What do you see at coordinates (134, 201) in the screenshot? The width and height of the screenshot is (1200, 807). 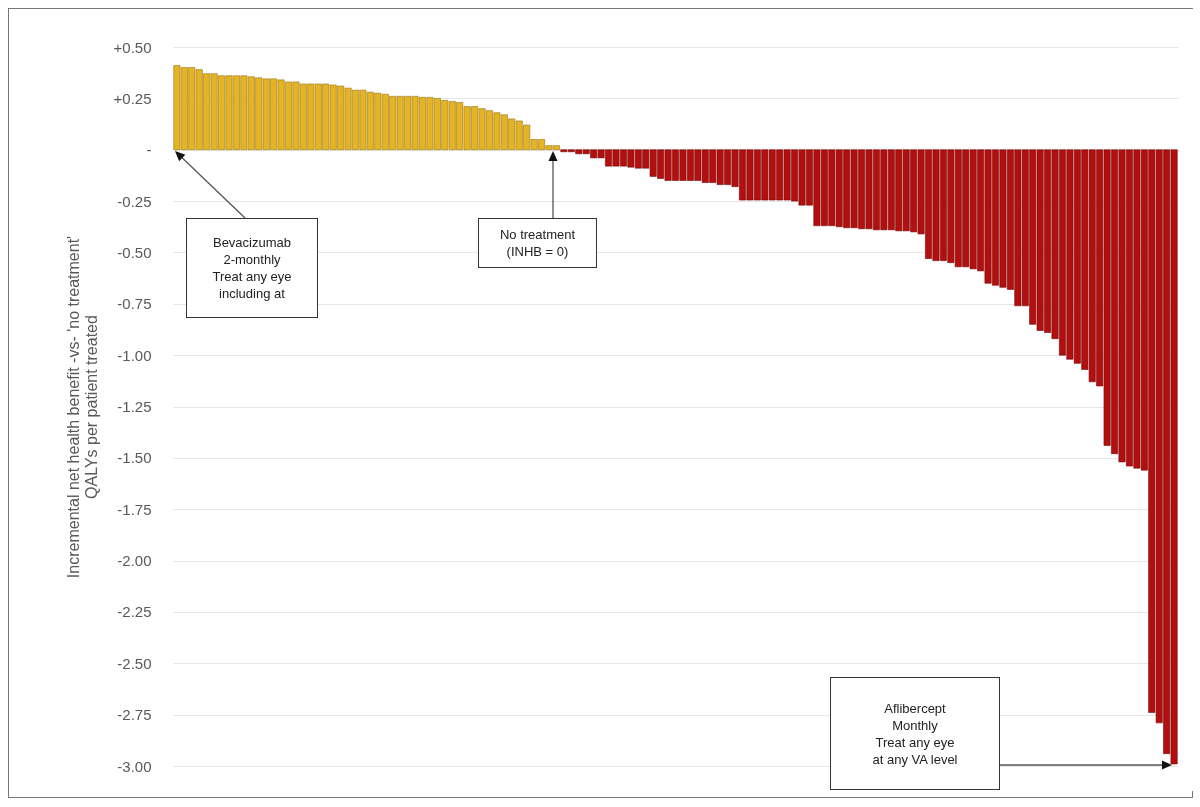 I see `y-tick-label: -0.25` at bounding box center [134, 201].